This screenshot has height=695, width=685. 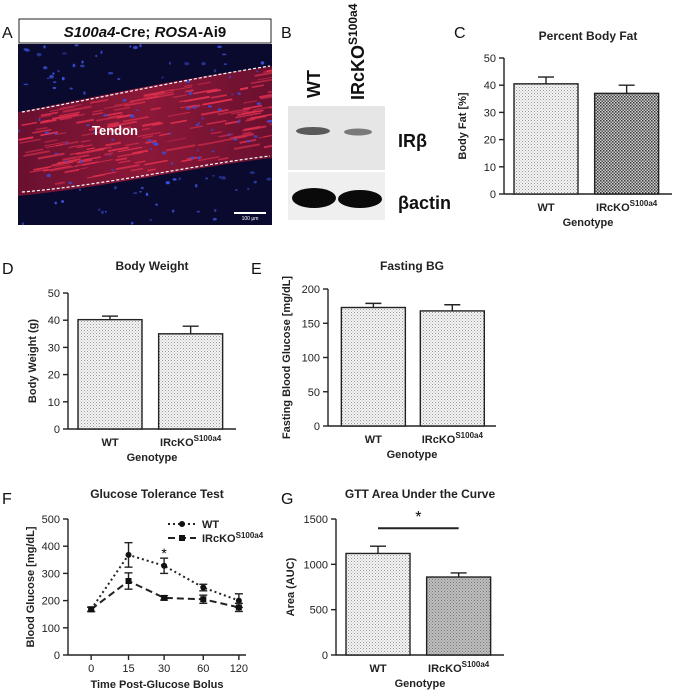 I want to click on blot-lane-wt: WT, so click(x=314, y=84).